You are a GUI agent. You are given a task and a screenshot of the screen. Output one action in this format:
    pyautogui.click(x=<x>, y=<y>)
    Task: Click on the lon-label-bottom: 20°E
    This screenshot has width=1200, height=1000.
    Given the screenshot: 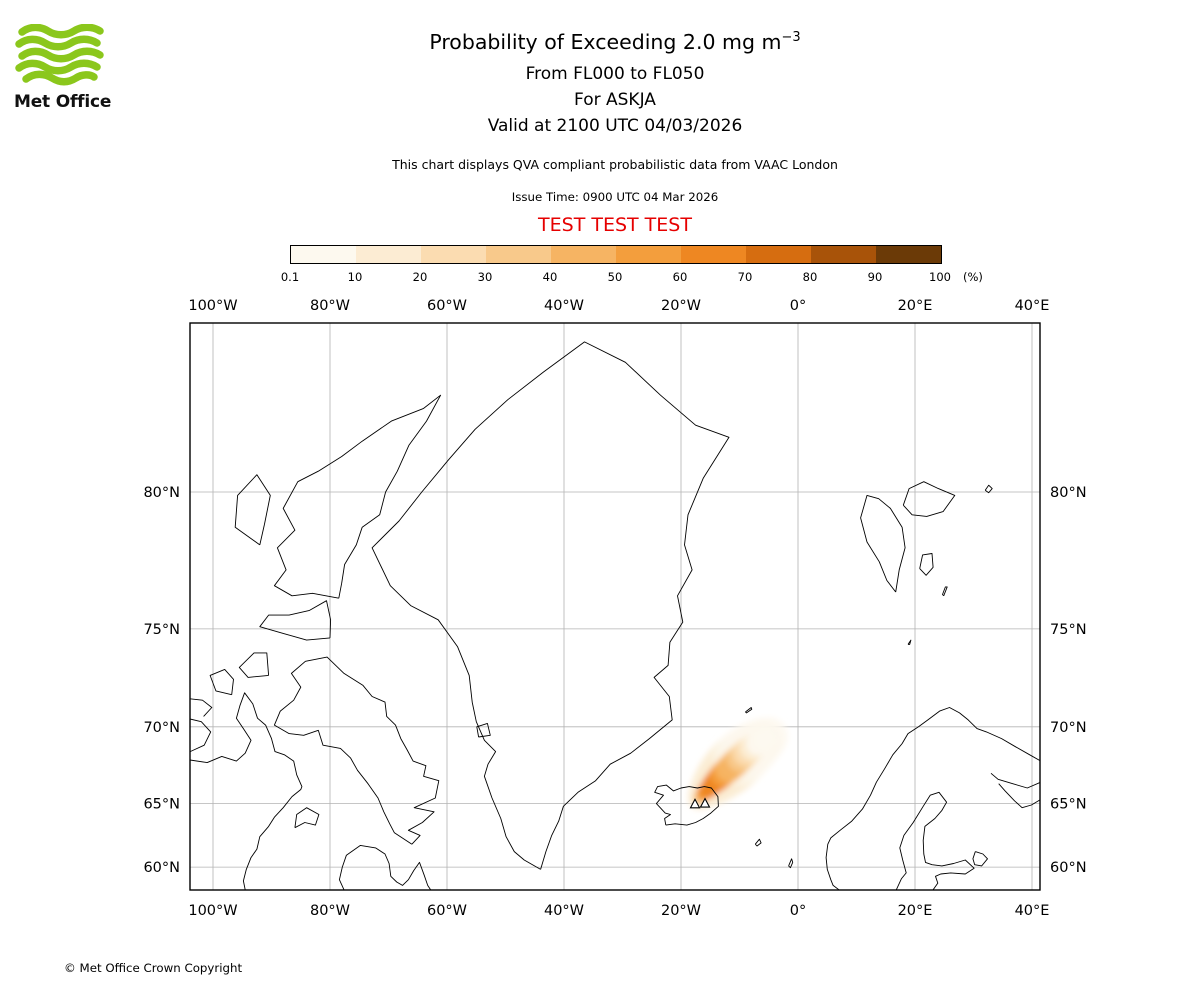 What is the action you would take?
    pyautogui.click(x=915, y=911)
    